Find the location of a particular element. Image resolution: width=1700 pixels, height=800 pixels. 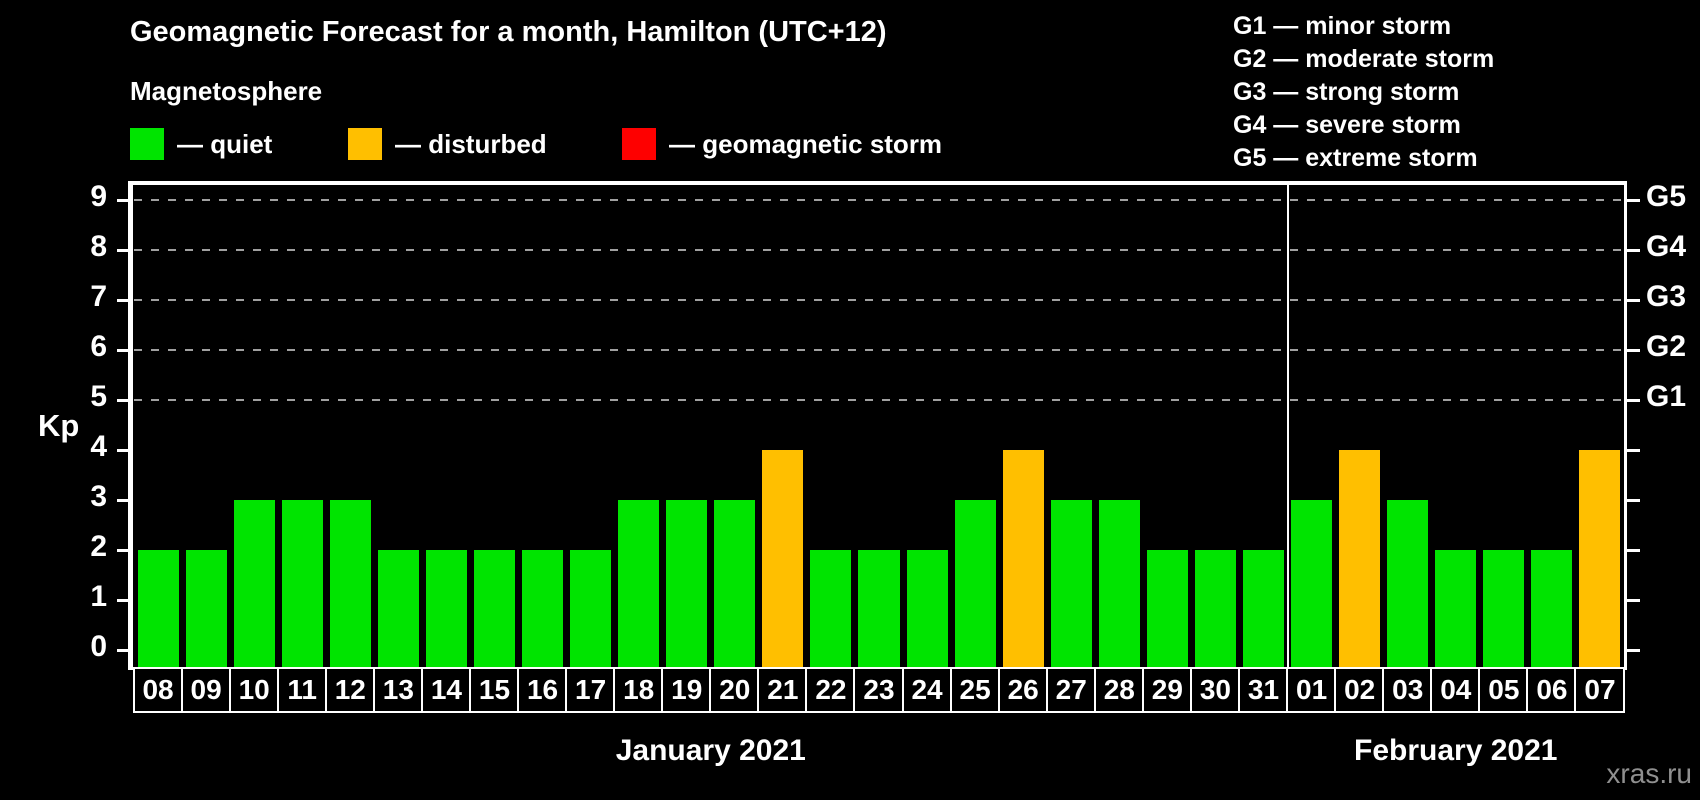

disturbed-color-swatch is located at coordinates (365, 144).